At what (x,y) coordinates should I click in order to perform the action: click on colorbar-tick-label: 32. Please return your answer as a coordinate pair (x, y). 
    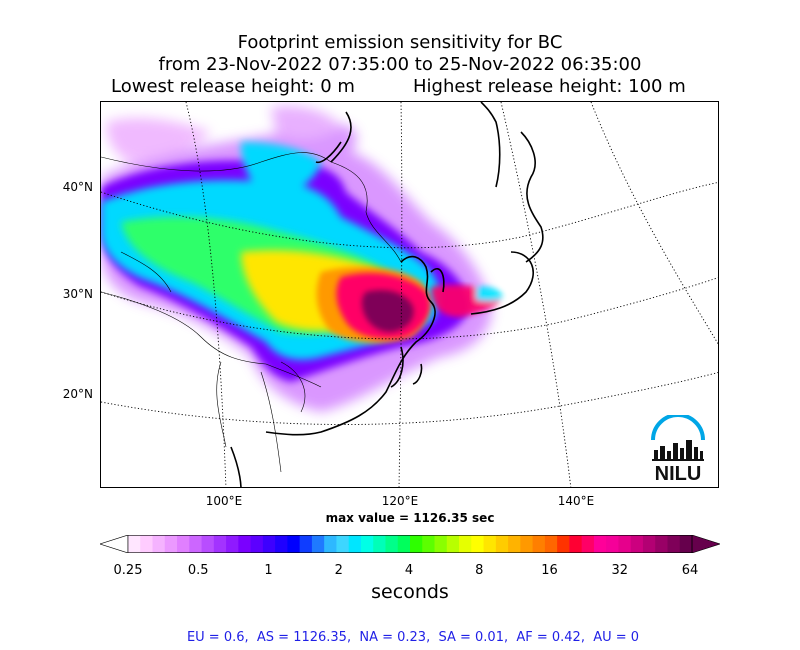
    Looking at the image, I should click on (620, 570).